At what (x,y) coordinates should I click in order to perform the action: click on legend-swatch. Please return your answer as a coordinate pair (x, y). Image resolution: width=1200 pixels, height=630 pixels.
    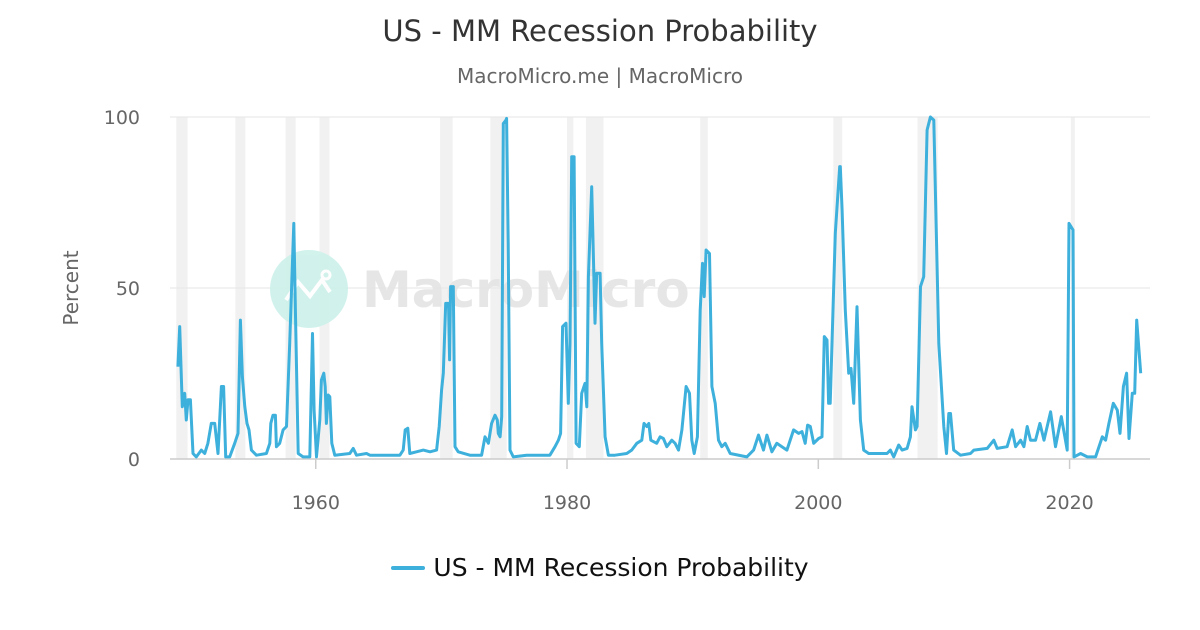
    Looking at the image, I should click on (408, 567).